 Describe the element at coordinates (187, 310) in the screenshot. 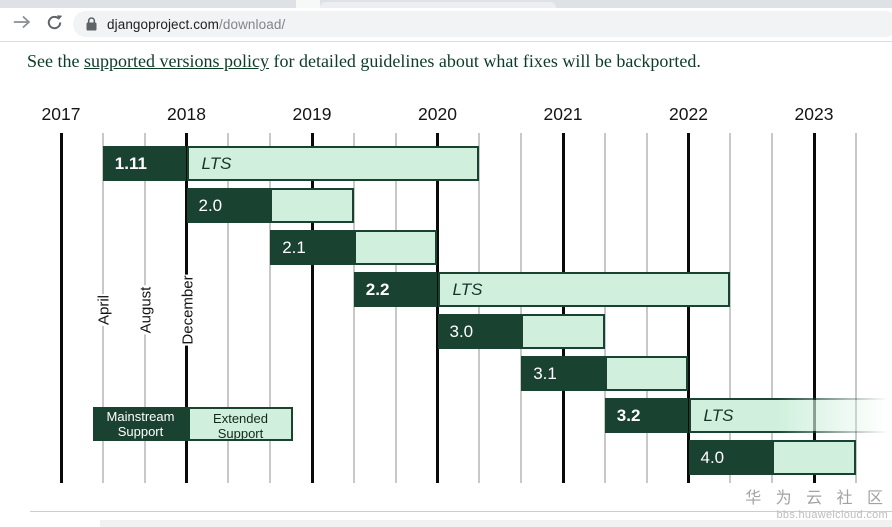

I see `month-label-december: December` at that location.